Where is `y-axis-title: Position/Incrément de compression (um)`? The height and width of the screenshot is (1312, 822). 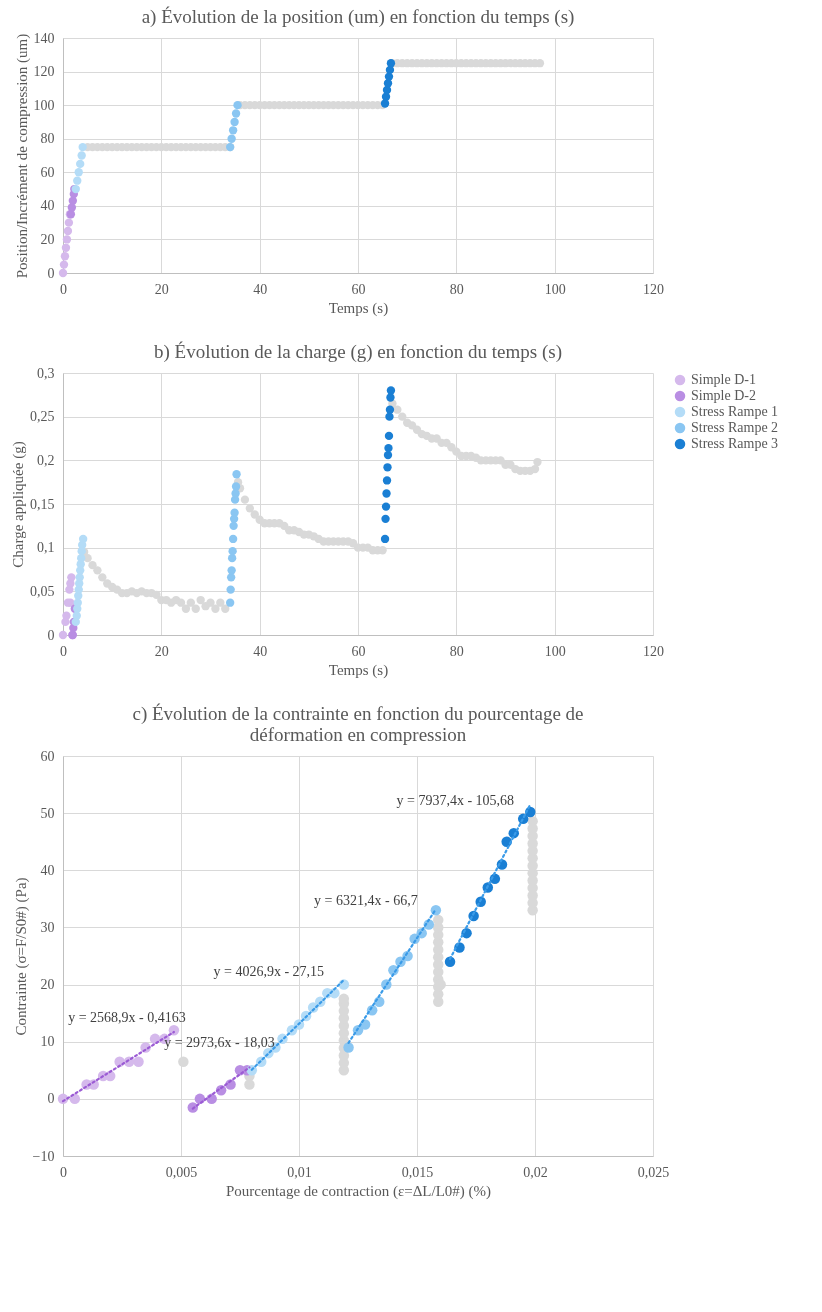 y-axis-title: Position/Incrément de compression (um) is located at coordinates (22, 156).